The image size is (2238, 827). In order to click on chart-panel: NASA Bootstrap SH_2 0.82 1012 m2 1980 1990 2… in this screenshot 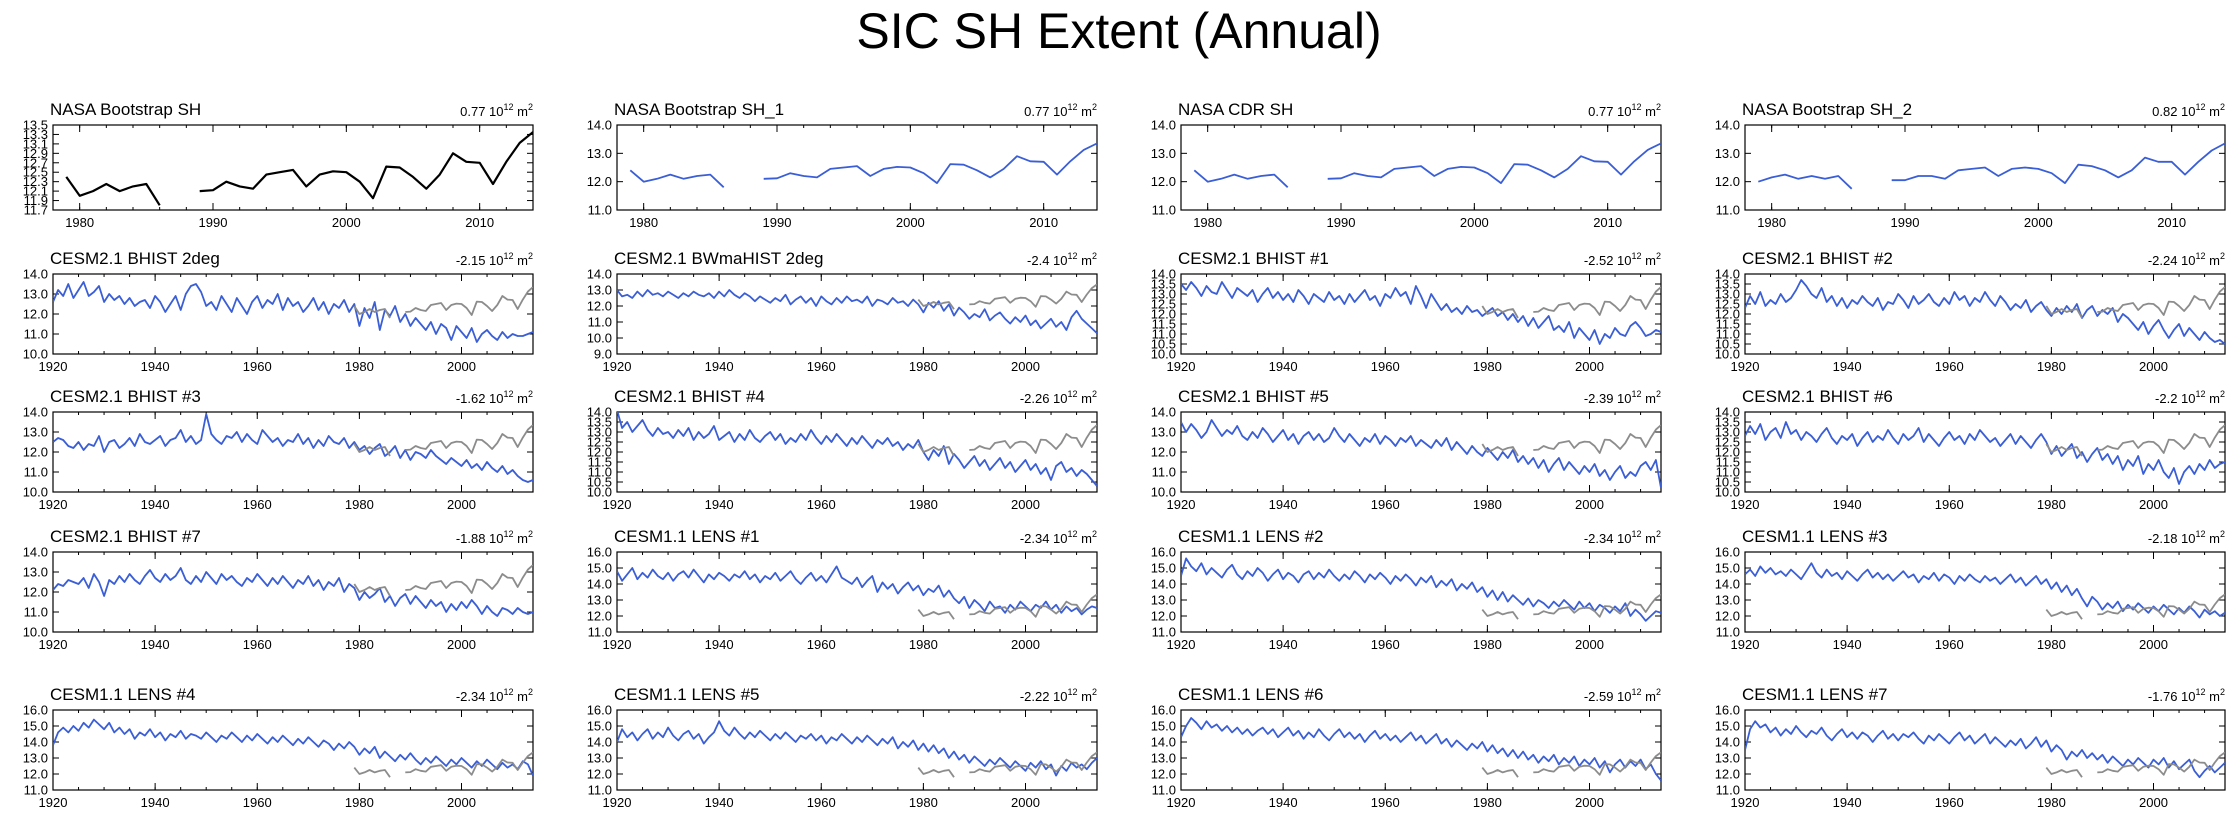, I will do `click(1970, 165)`.